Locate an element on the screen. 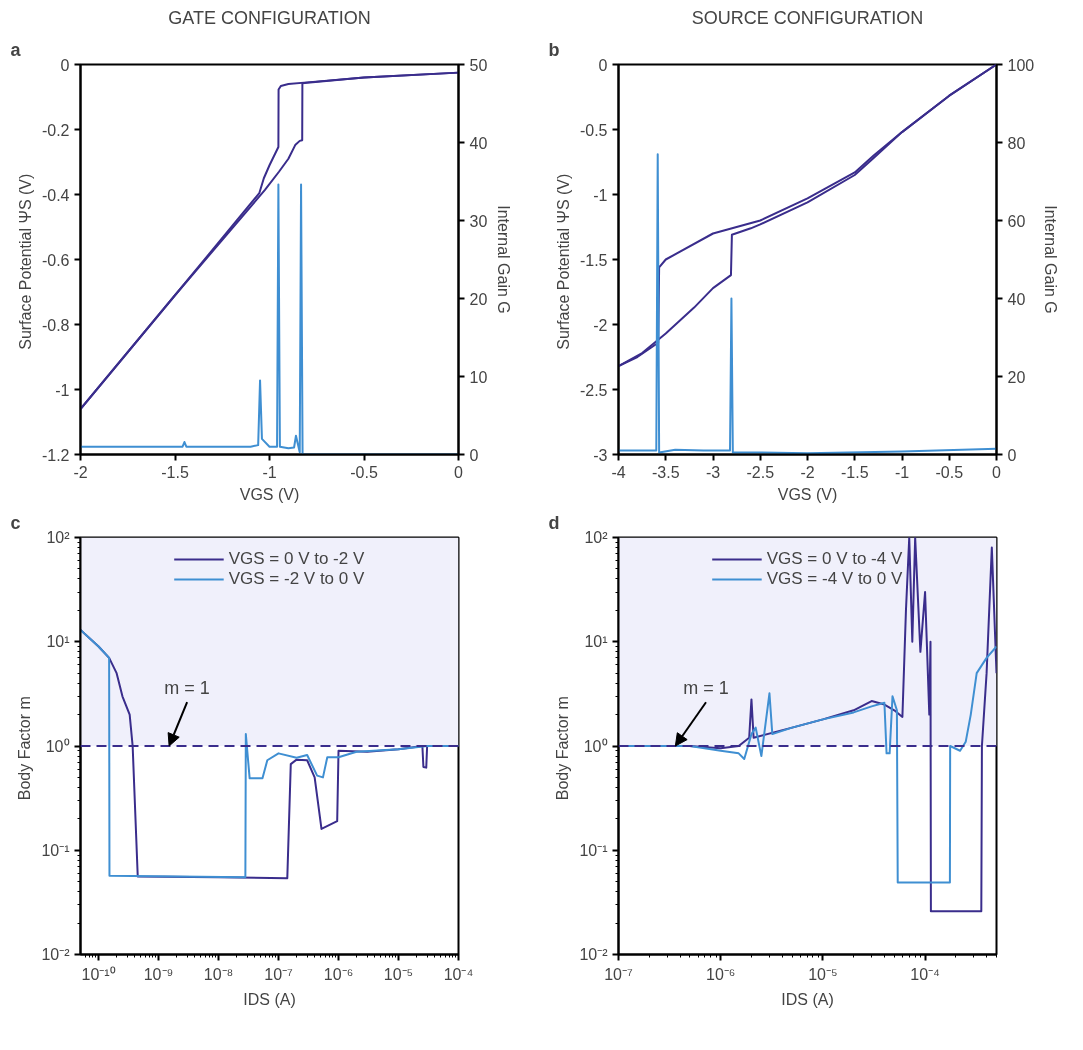  y2-tick-label: 60 is located at coordinates (1016, 221).